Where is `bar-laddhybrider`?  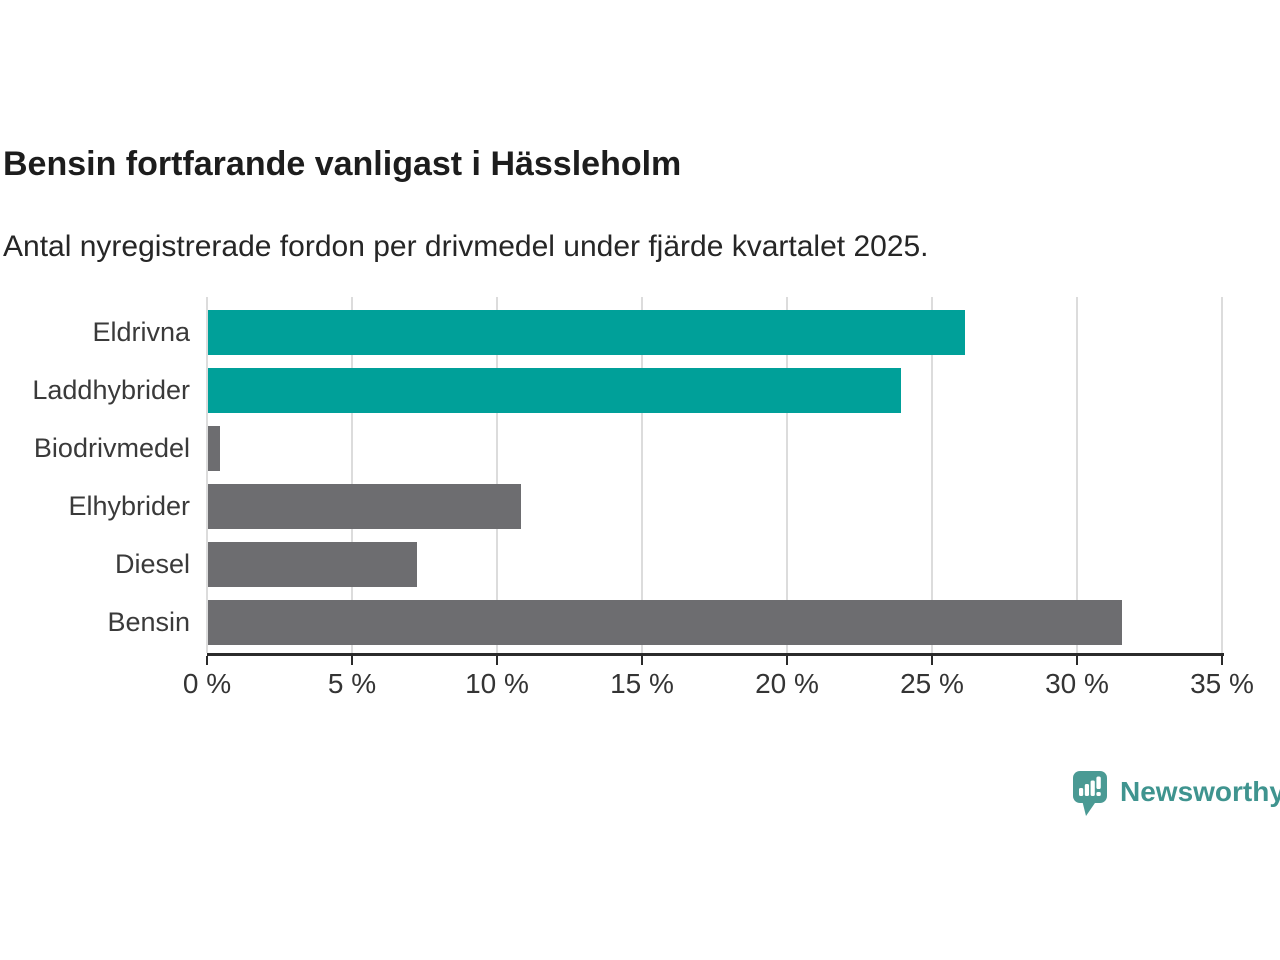
bar-laddhybrider is located at coordinates (555, 390).